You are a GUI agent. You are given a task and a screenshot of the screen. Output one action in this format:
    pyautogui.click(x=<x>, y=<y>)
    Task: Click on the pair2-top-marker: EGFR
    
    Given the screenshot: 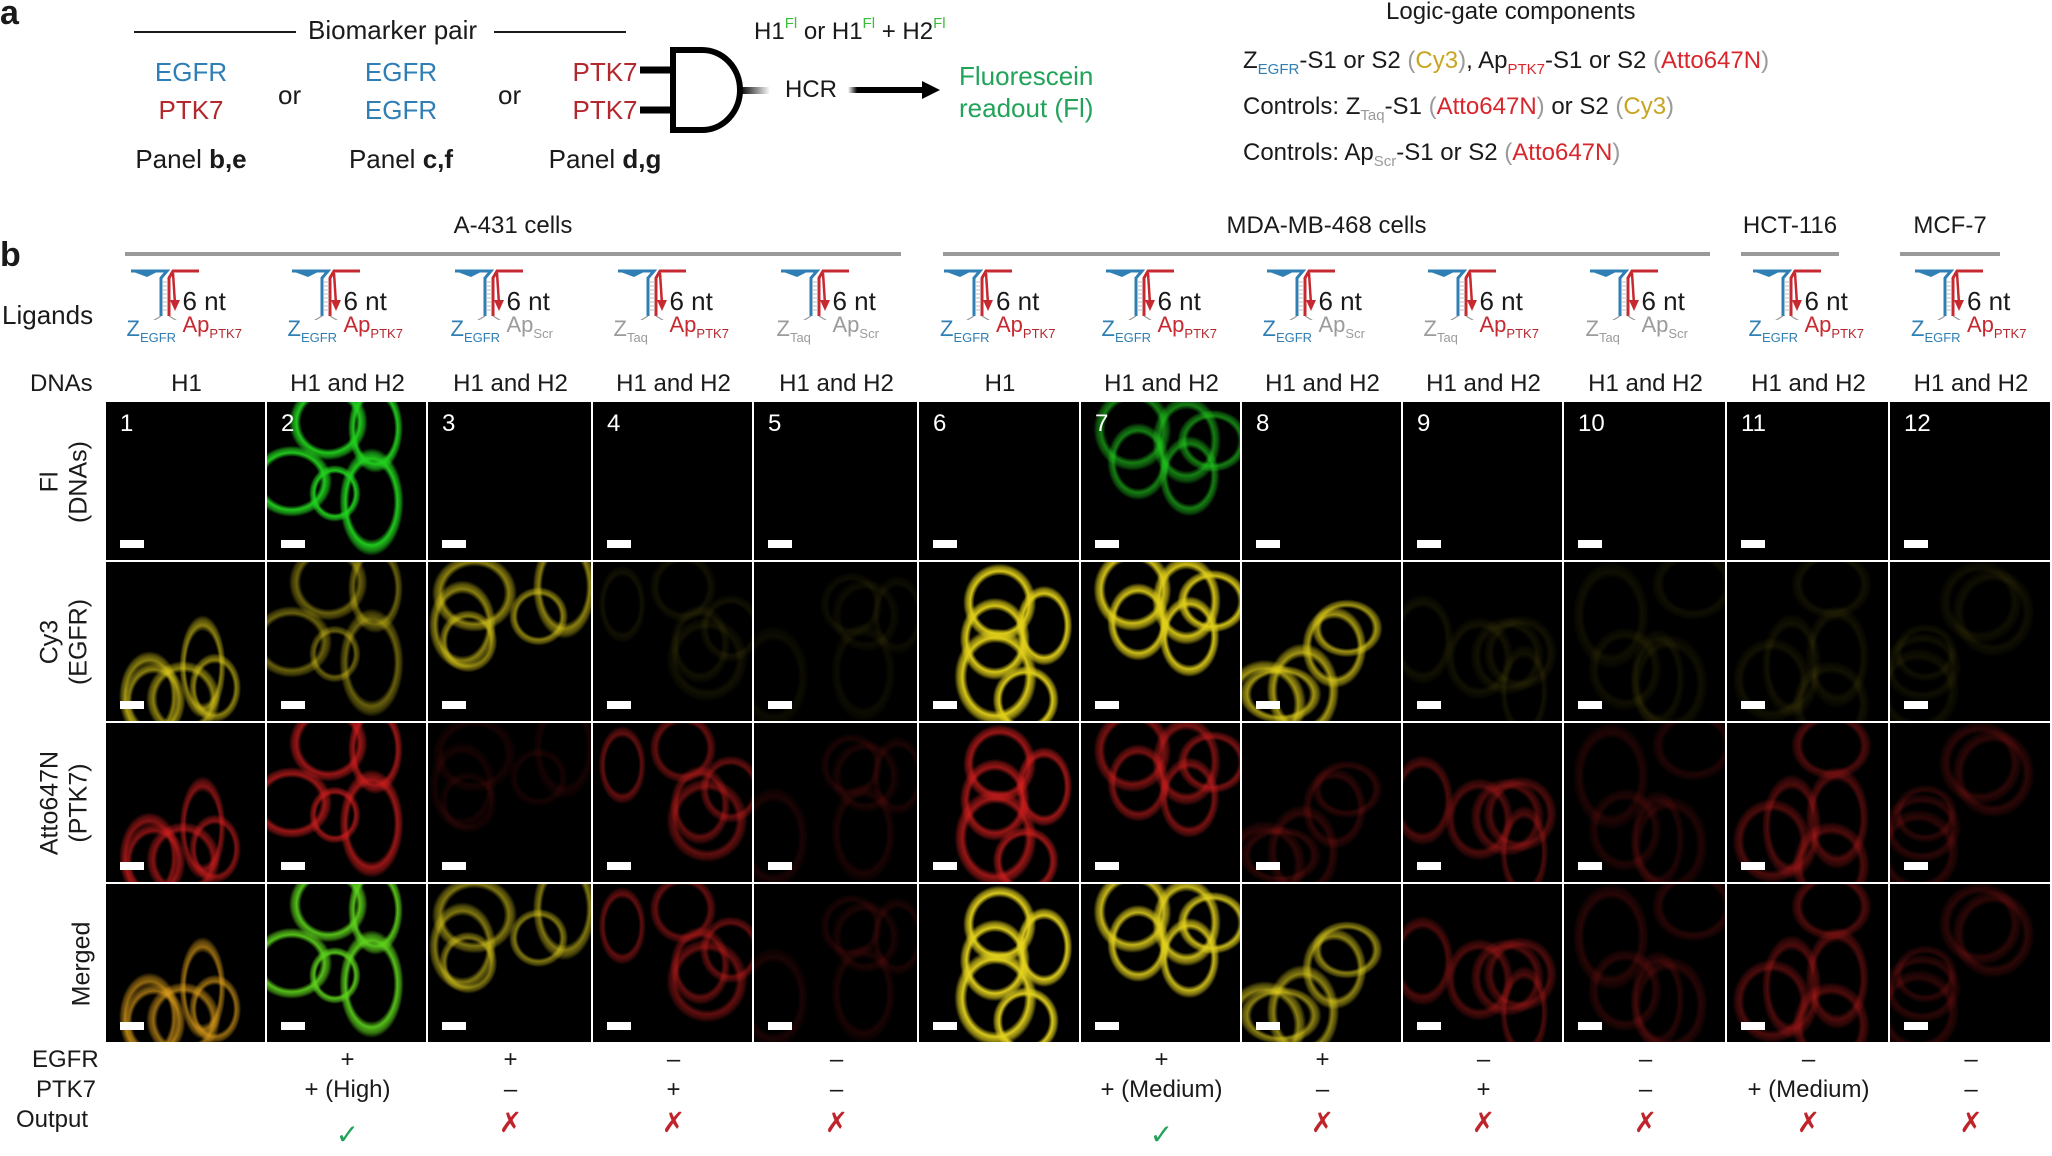 What is the action you would take?
    pyautogui.click(x=401, y=72)
    